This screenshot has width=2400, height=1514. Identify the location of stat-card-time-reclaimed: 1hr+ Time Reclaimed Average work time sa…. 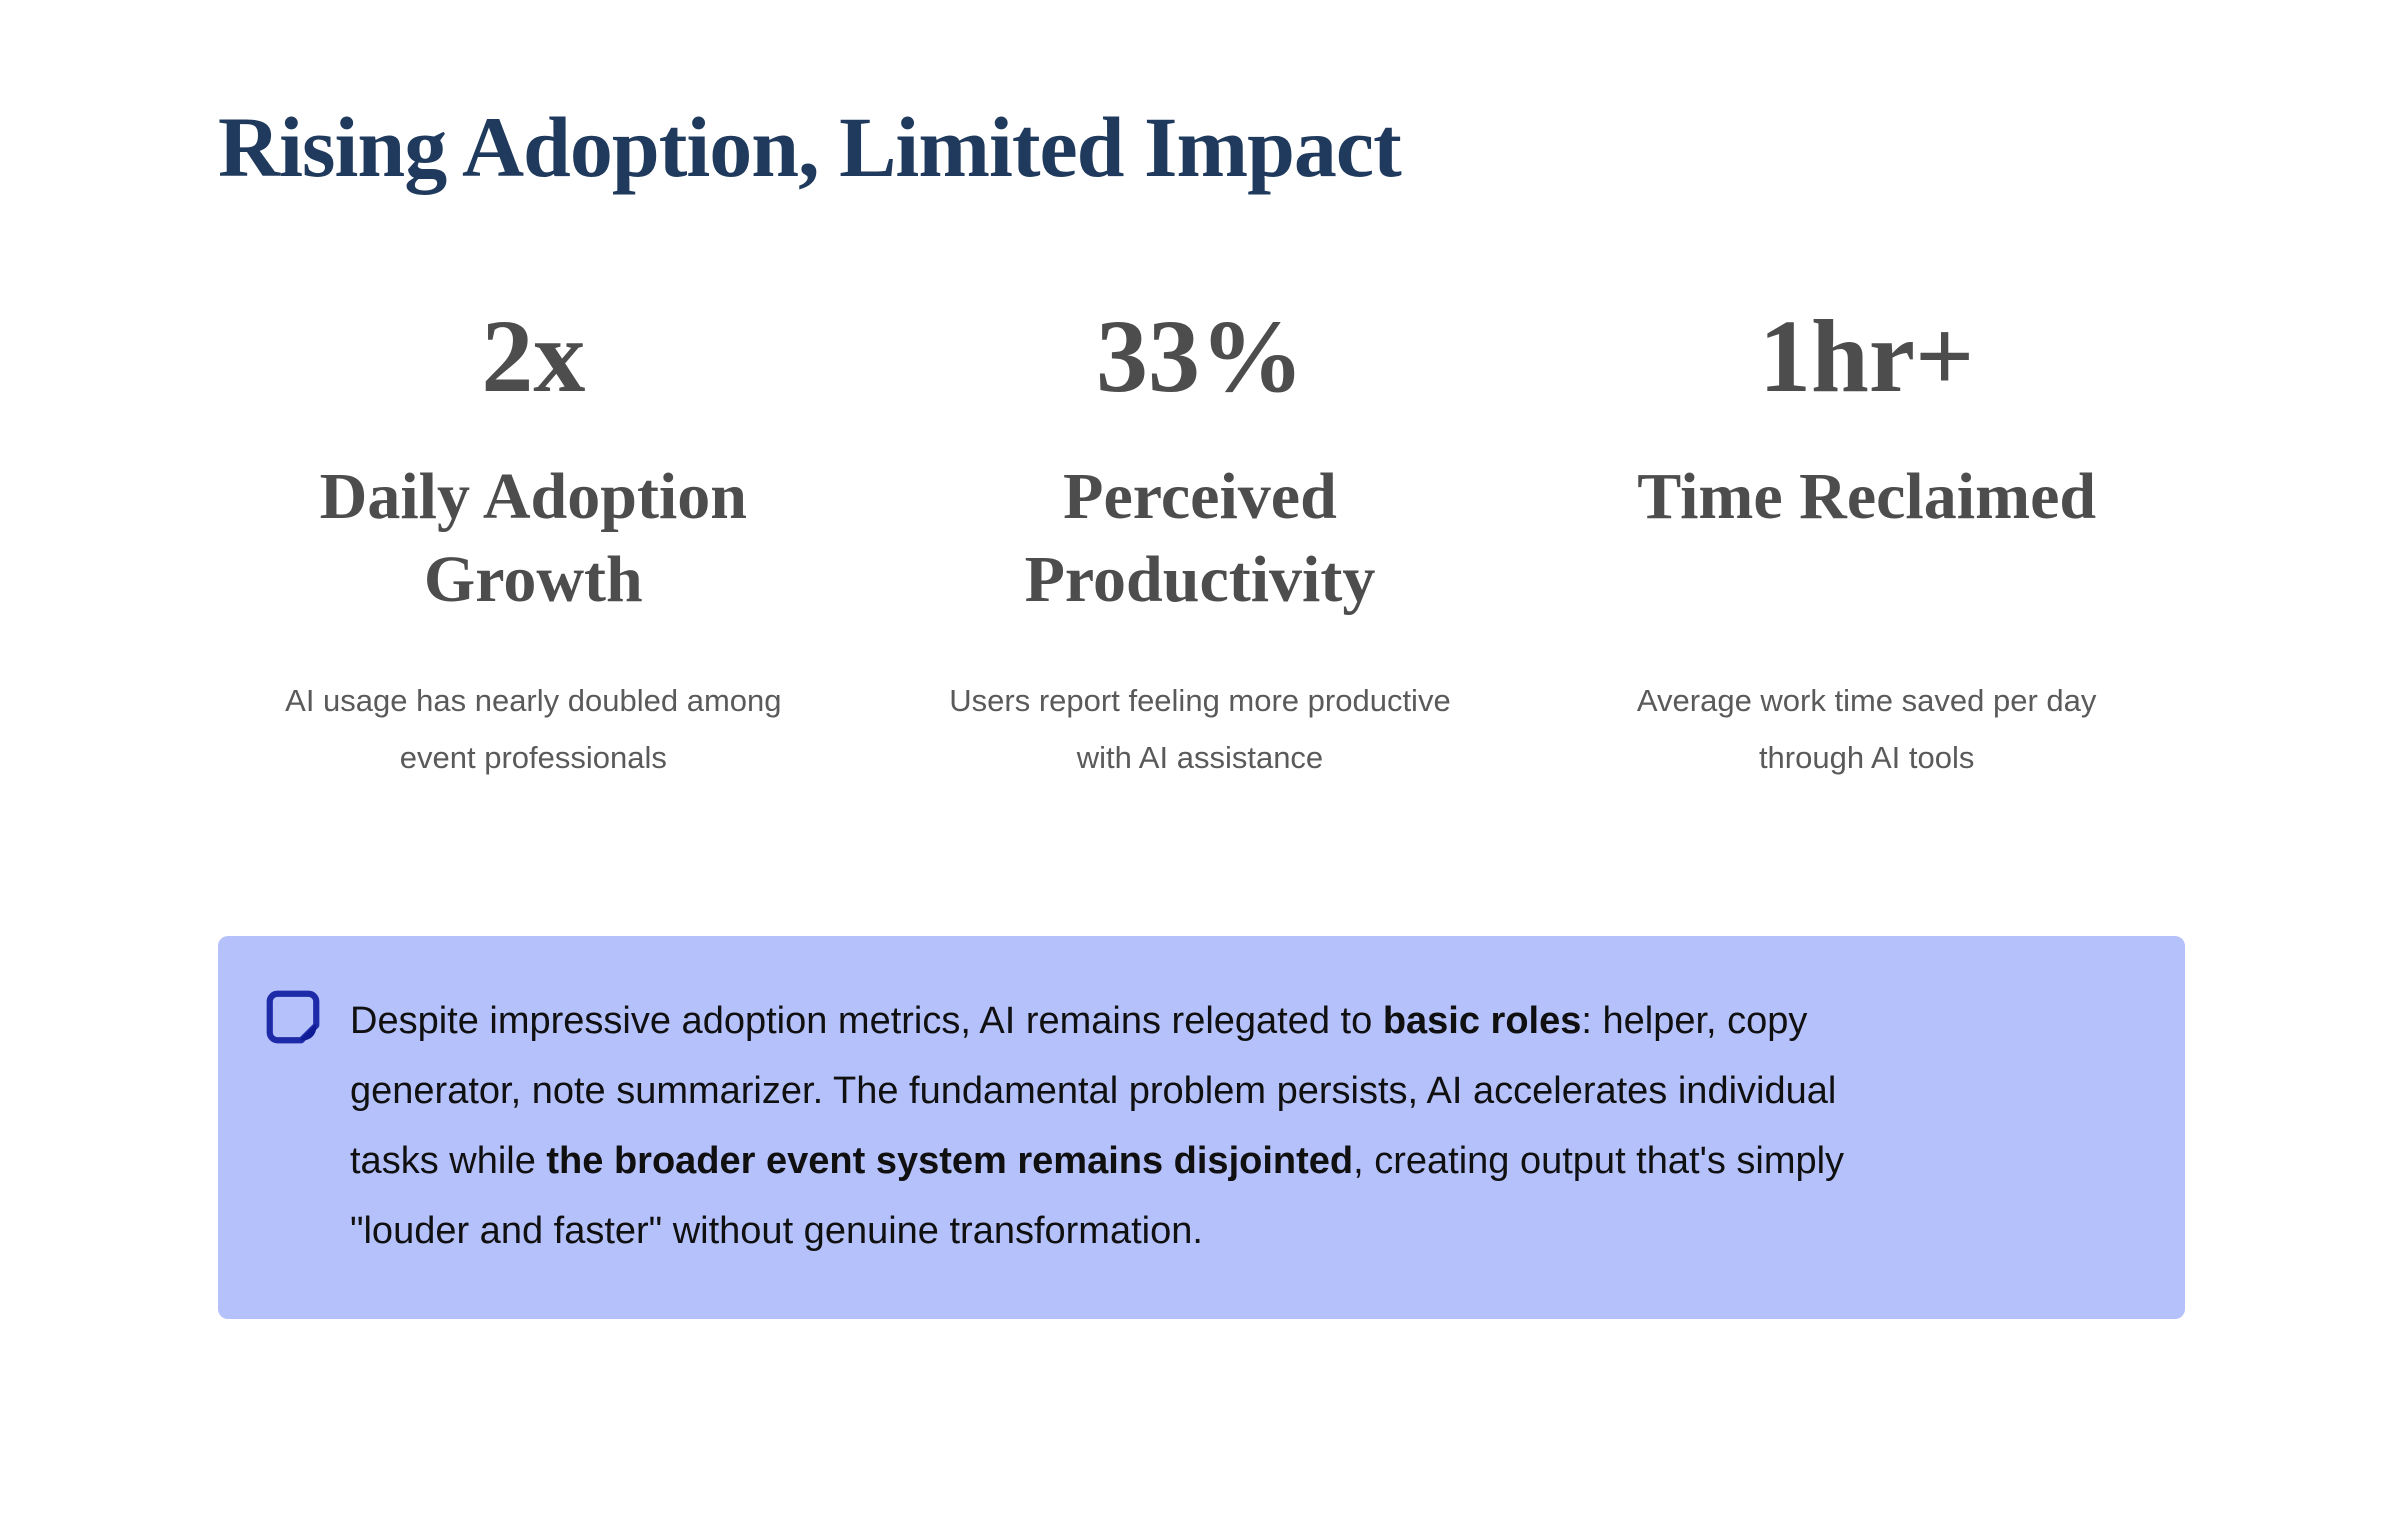
(1866, 542).